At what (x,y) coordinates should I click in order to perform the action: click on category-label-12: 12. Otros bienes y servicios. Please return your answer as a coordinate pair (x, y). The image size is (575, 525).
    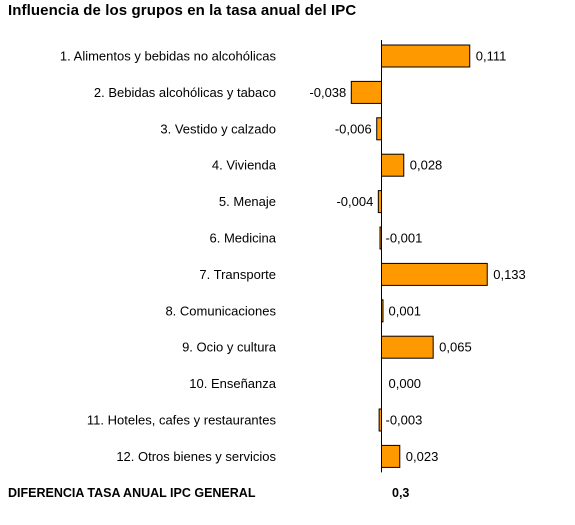
    Looking at the image, I should click on (196, 456).